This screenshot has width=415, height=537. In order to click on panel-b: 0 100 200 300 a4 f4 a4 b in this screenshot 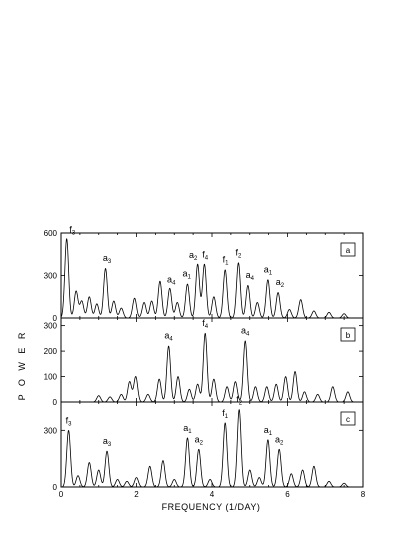, I will do `click(204, 362)`.